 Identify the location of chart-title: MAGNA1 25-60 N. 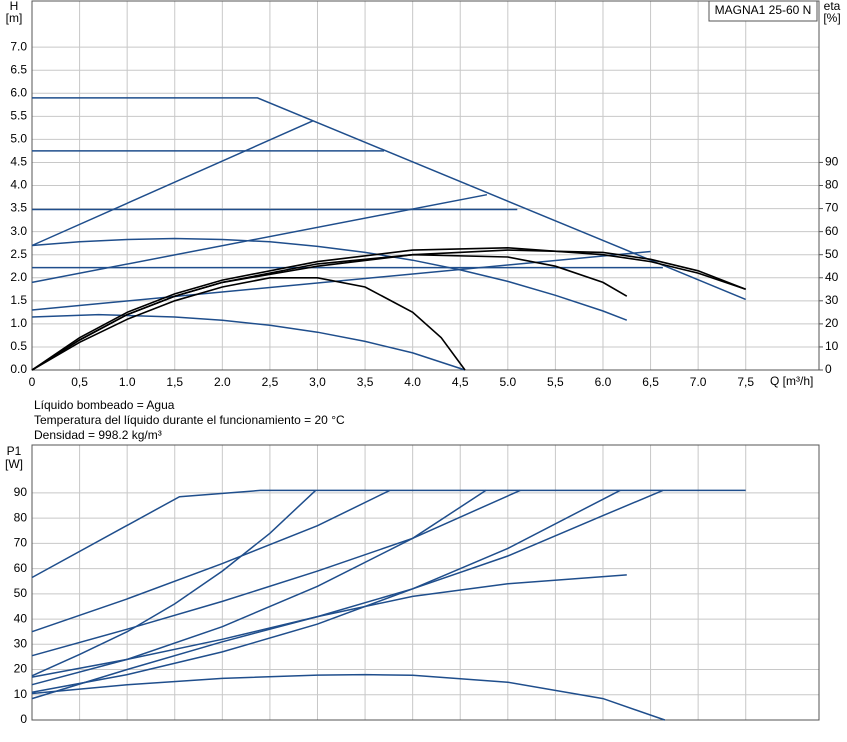
(763, 10).